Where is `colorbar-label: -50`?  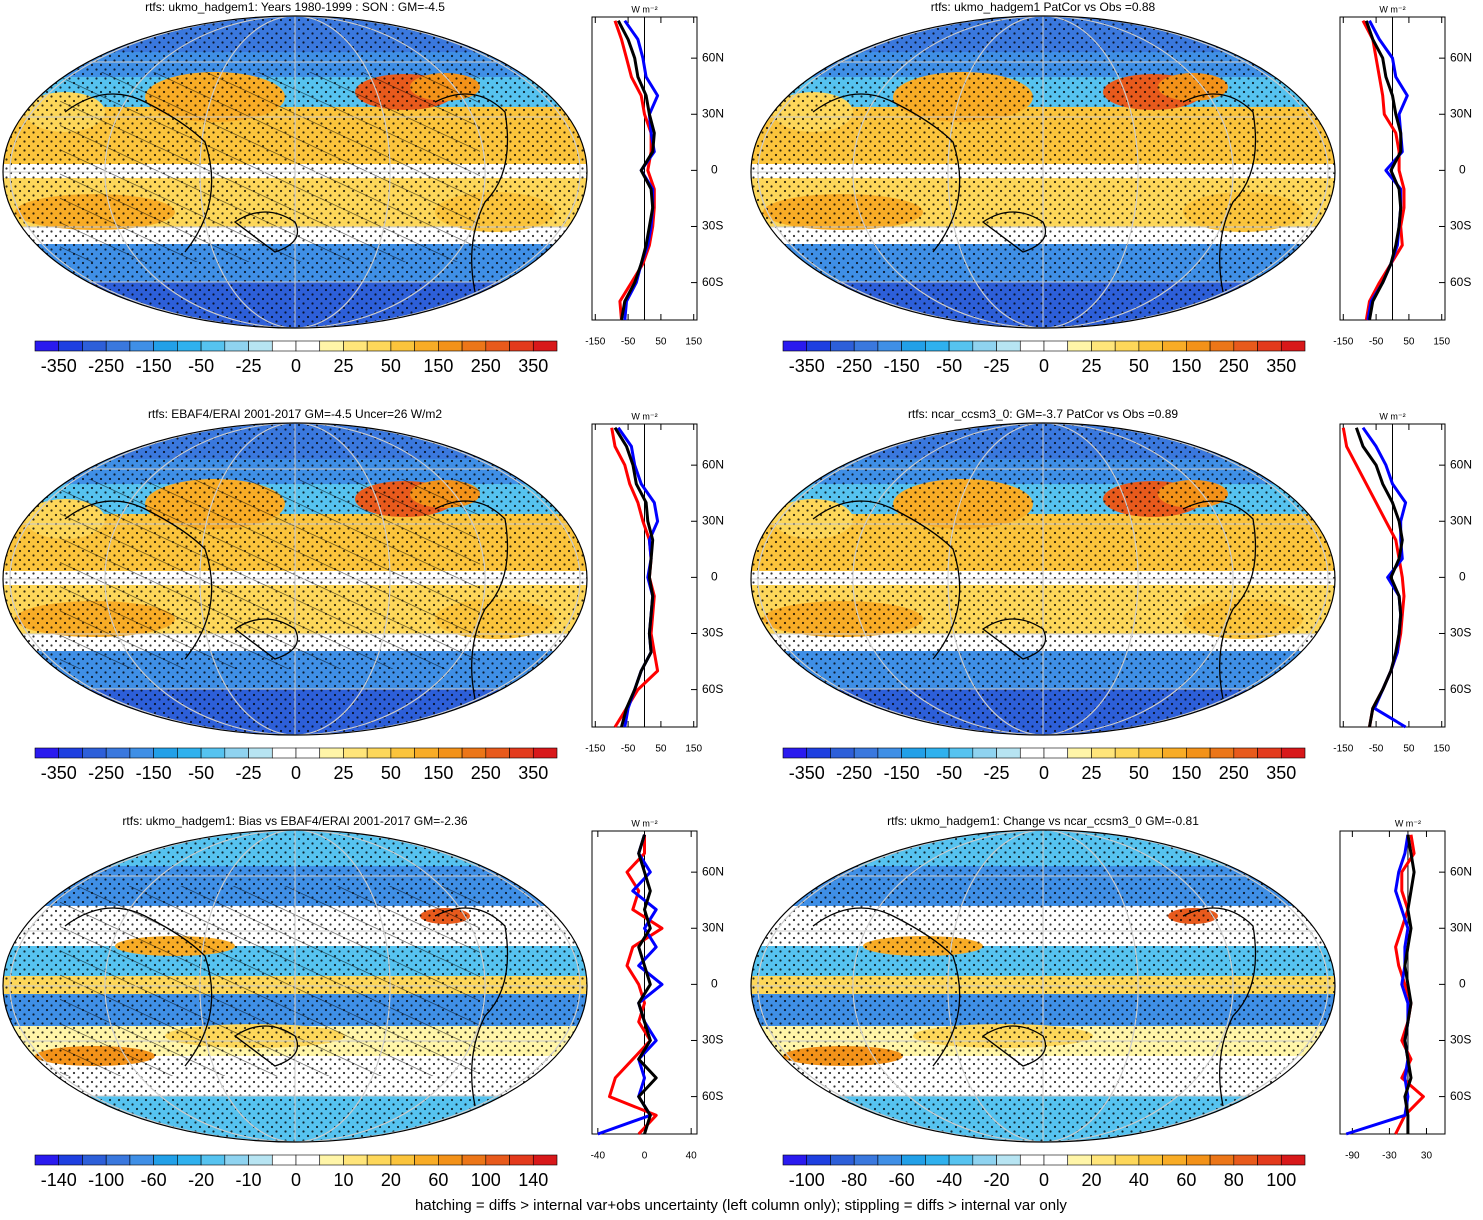
colorbar-label: -50 is located at coordinates (201, 366).